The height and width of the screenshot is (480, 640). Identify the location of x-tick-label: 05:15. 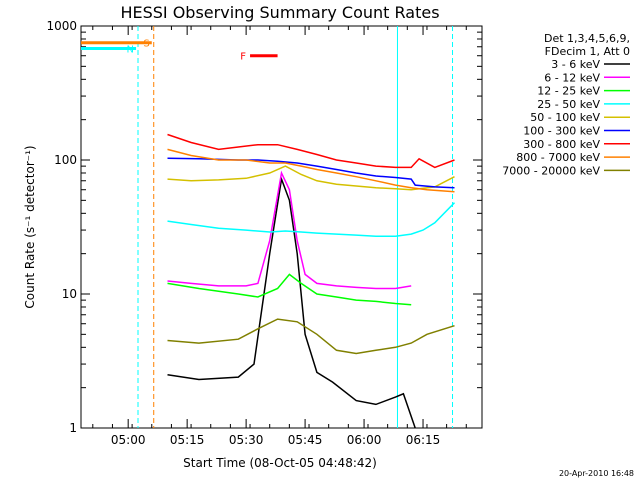
(187, 440).